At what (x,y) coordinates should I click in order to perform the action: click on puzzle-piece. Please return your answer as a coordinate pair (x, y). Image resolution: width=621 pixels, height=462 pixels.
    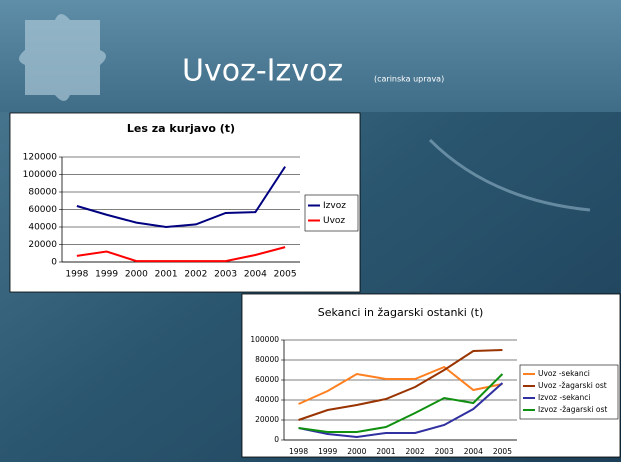
    Looking at the image, I should click on (62, 57).